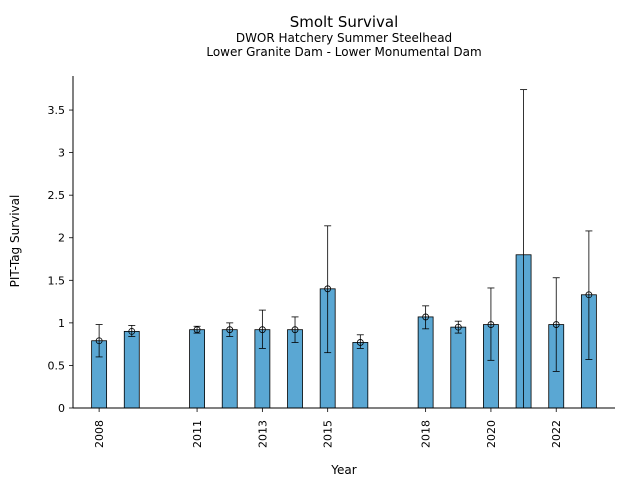 Image resolution: width=640 pixels, height=480 pixels. I want to click on point-marker-2011, so click(197, 330).